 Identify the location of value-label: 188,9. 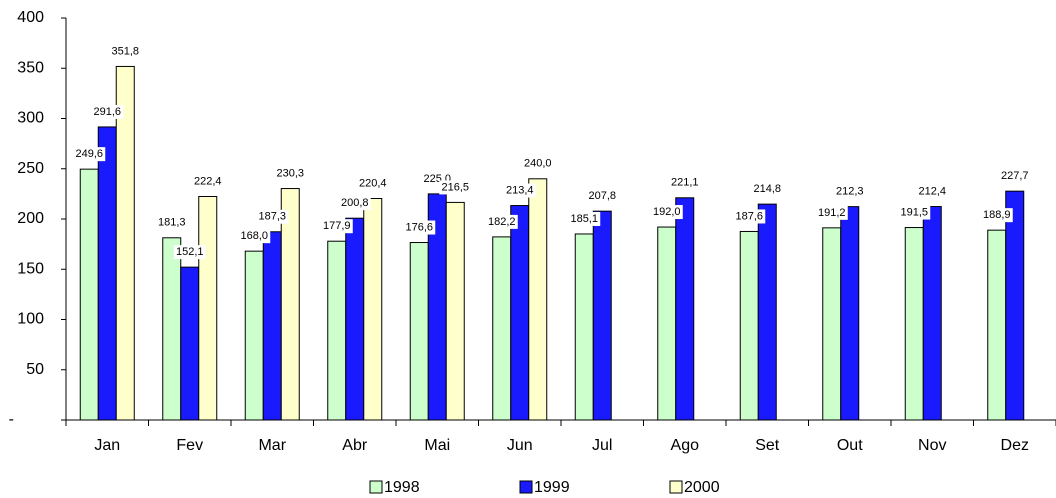
(997, 215).